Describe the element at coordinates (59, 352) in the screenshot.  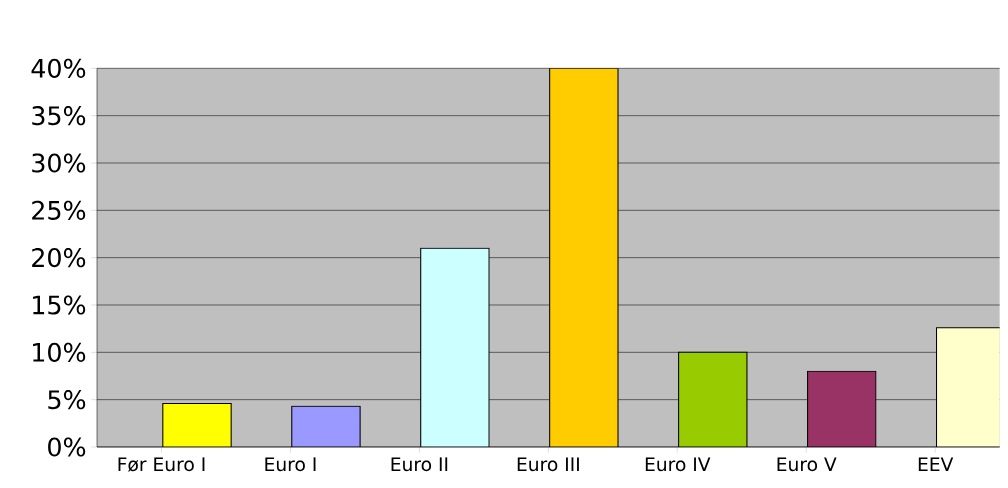
I see `y-tick-label: 10%` at that location.